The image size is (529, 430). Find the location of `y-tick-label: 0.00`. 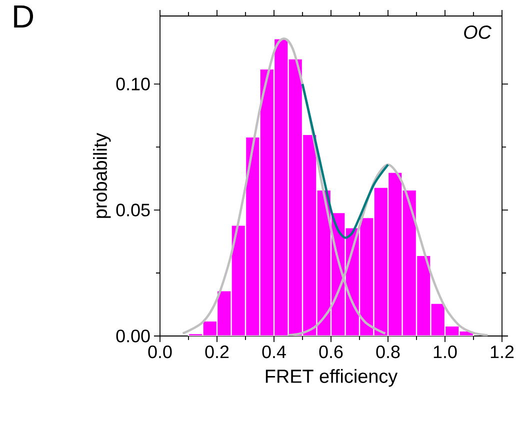

y-tick-label: 0.00 is located at coordinates (133, 336).